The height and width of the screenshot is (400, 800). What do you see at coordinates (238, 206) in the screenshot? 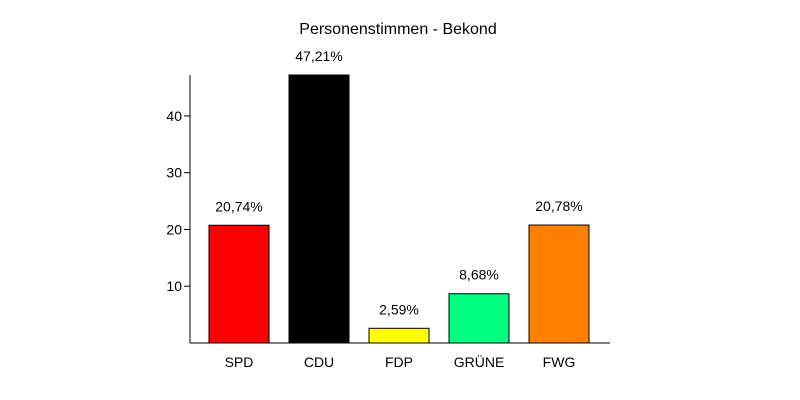
I see `data-label: 20,74%` at bounding box center [238, 206].